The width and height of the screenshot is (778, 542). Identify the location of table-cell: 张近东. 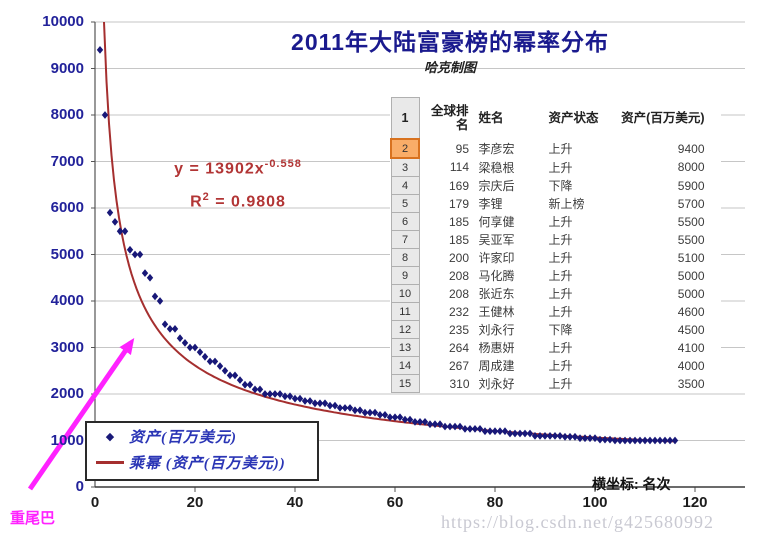
(496, 294).